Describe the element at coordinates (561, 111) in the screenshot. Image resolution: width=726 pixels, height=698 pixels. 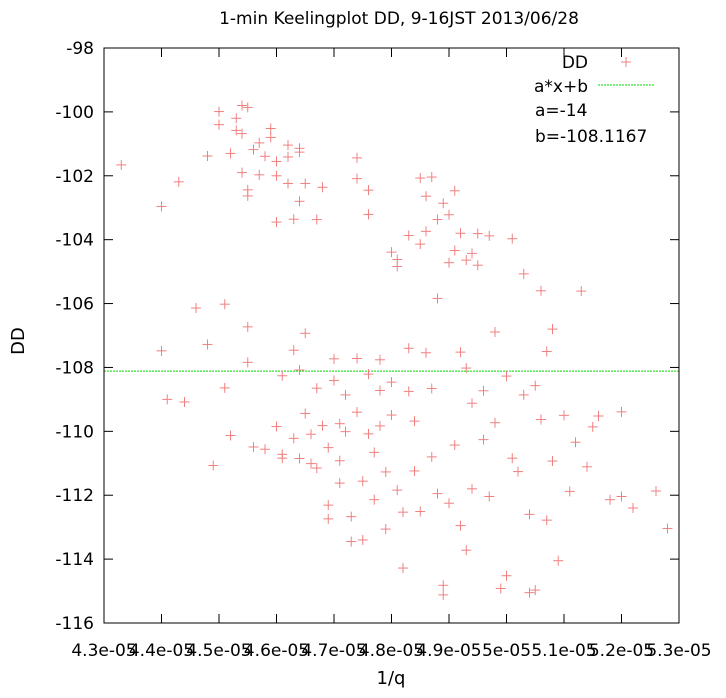
I see `annotation-a: a=-14` at that location.